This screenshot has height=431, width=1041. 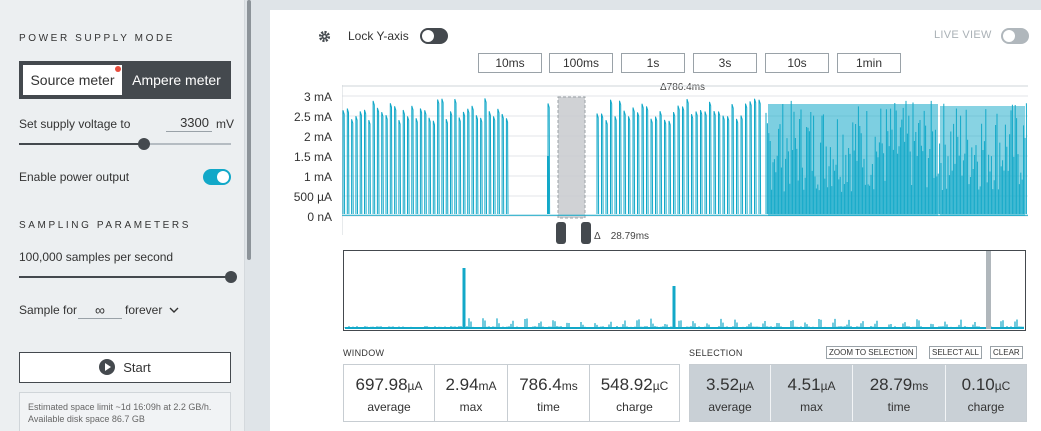 I want to click on selection-region, so click(x=571, y=157).